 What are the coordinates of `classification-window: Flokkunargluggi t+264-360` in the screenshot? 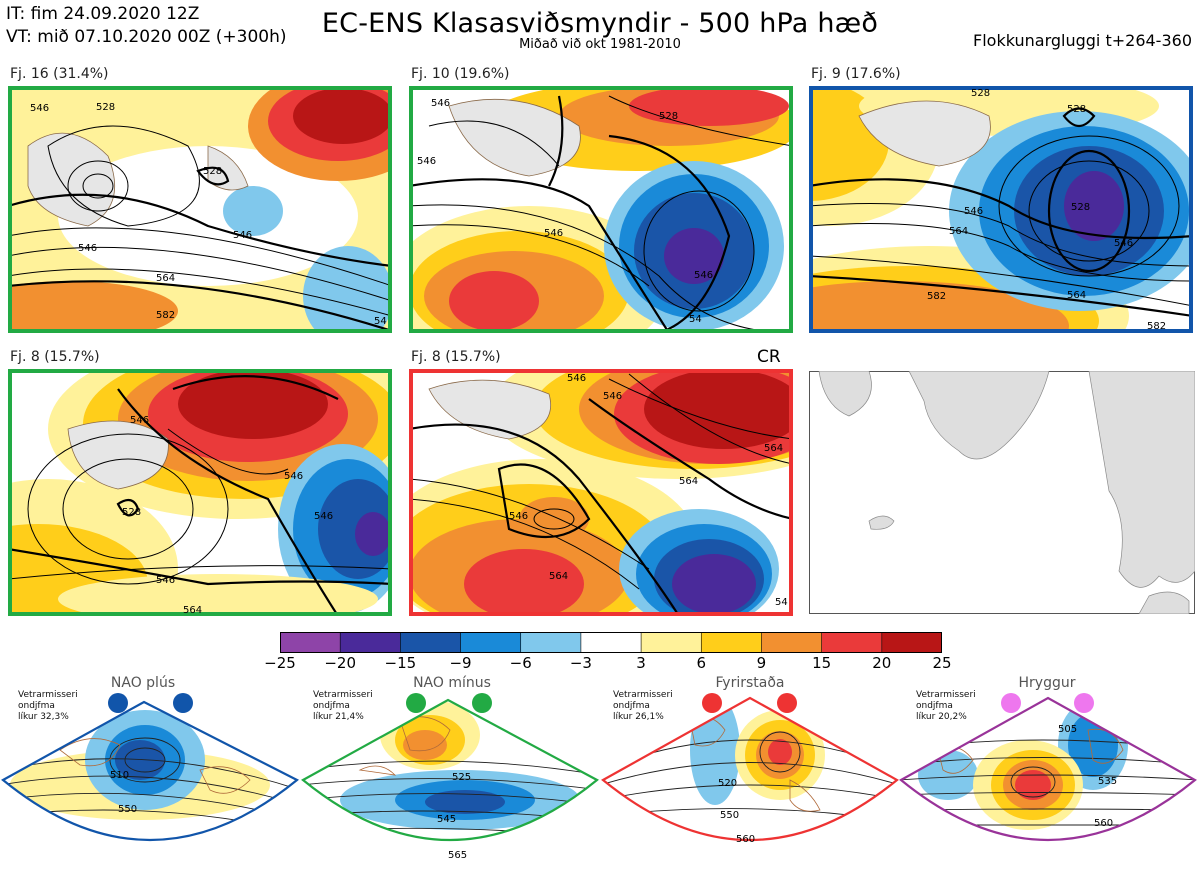 It's located at (1082, 40).